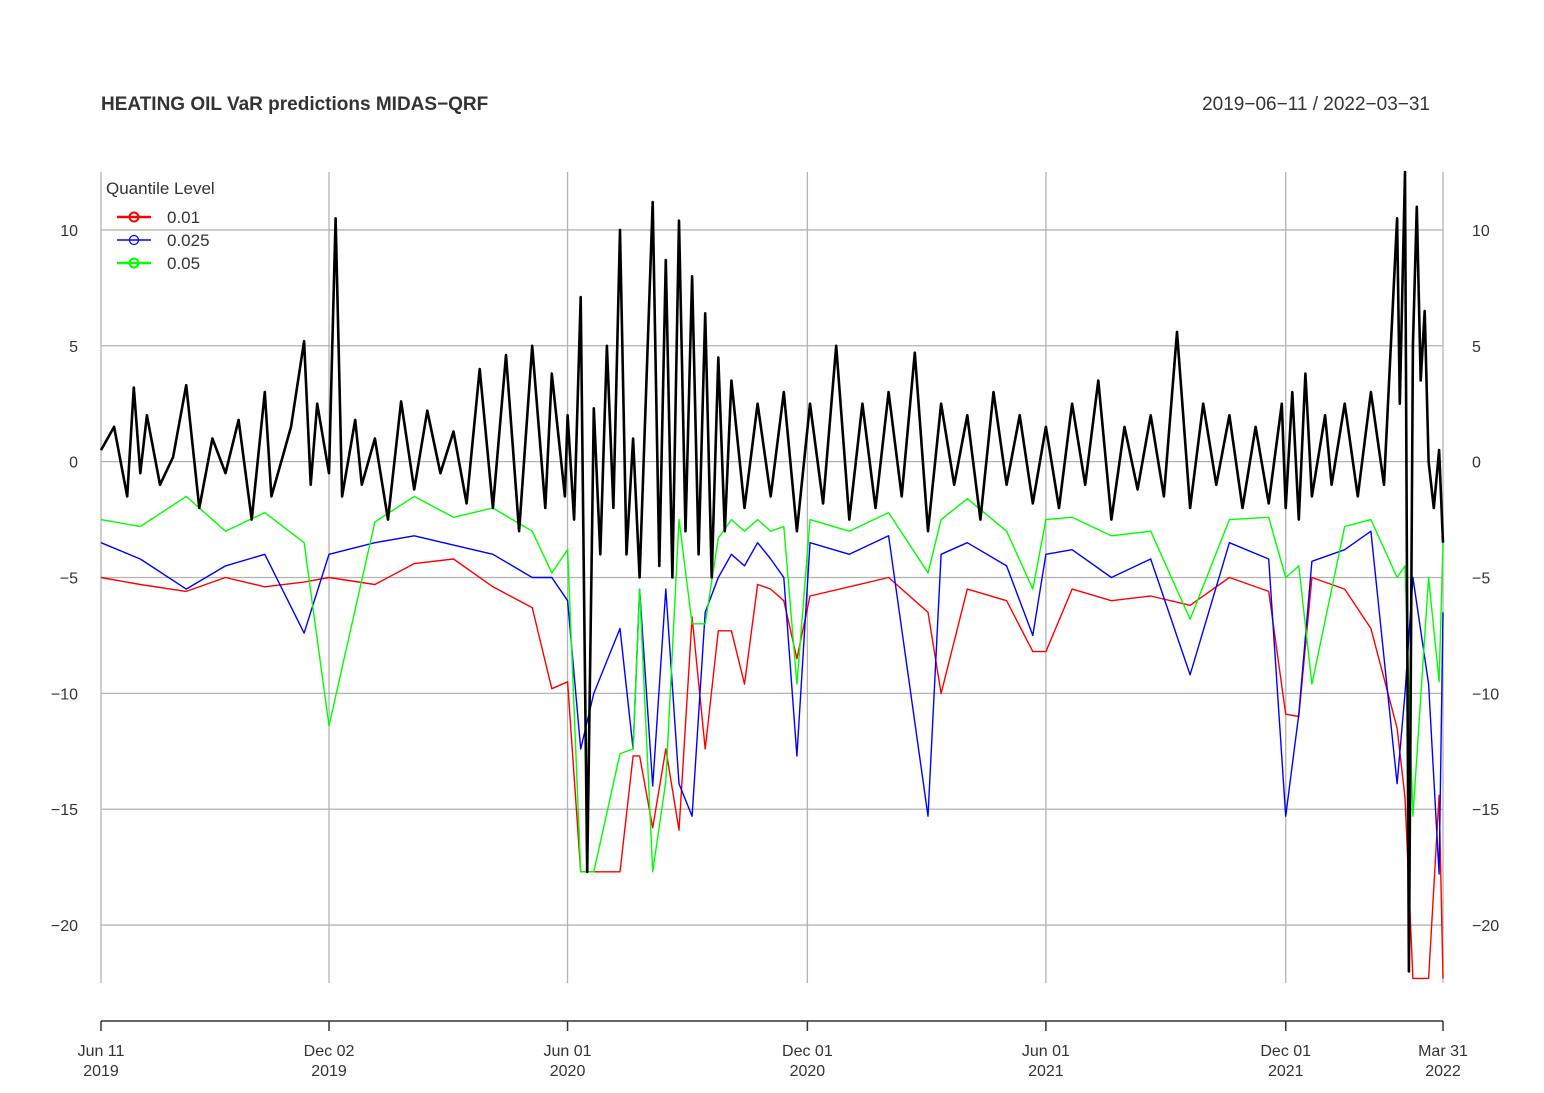  I want to click on y-tick-label-right: −10, so click(1485, 694).